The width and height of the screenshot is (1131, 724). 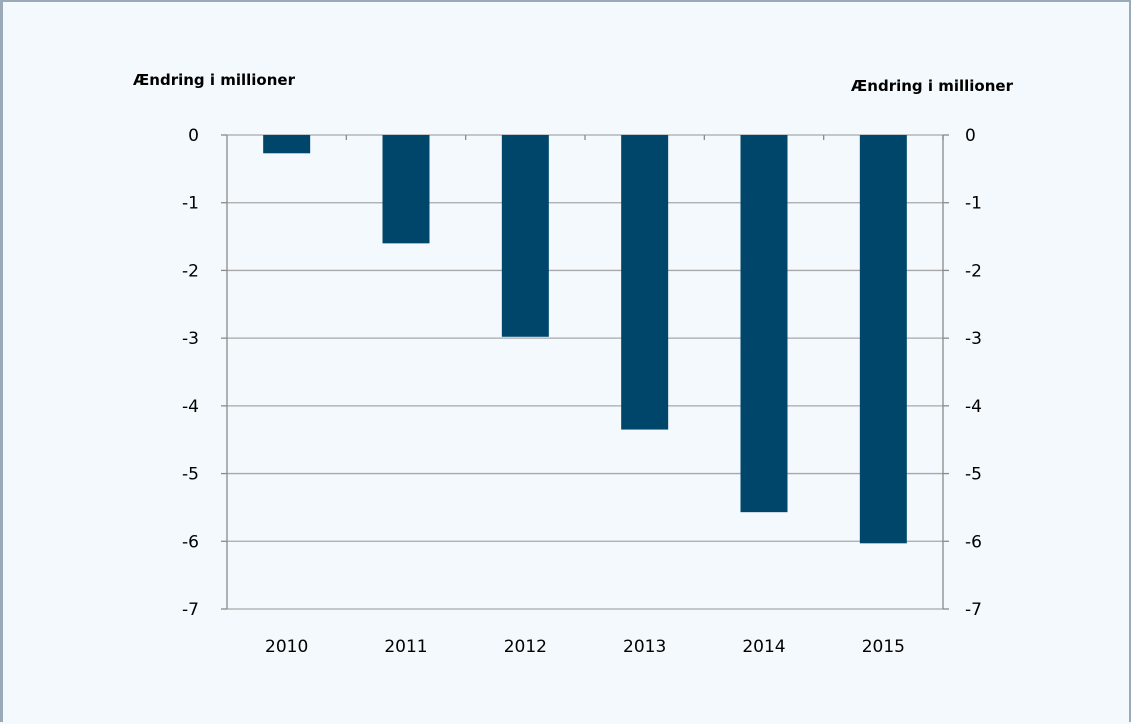 What do you see at coordinates (973, 610) in the screenshot?
I see `y-tick-label-right: -7` at bounding box center [973, 610].